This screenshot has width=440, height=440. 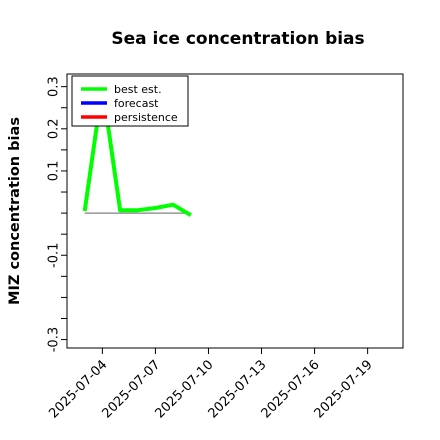 What do you see at coordinates (54, 86) in the screenshot?
I see `y-tick-label: 0.3` at bounding box center [54, 86].